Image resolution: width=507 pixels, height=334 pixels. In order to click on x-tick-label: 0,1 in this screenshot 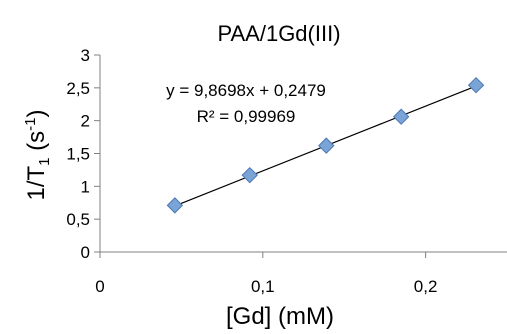, I will do `click(263, 286)`.